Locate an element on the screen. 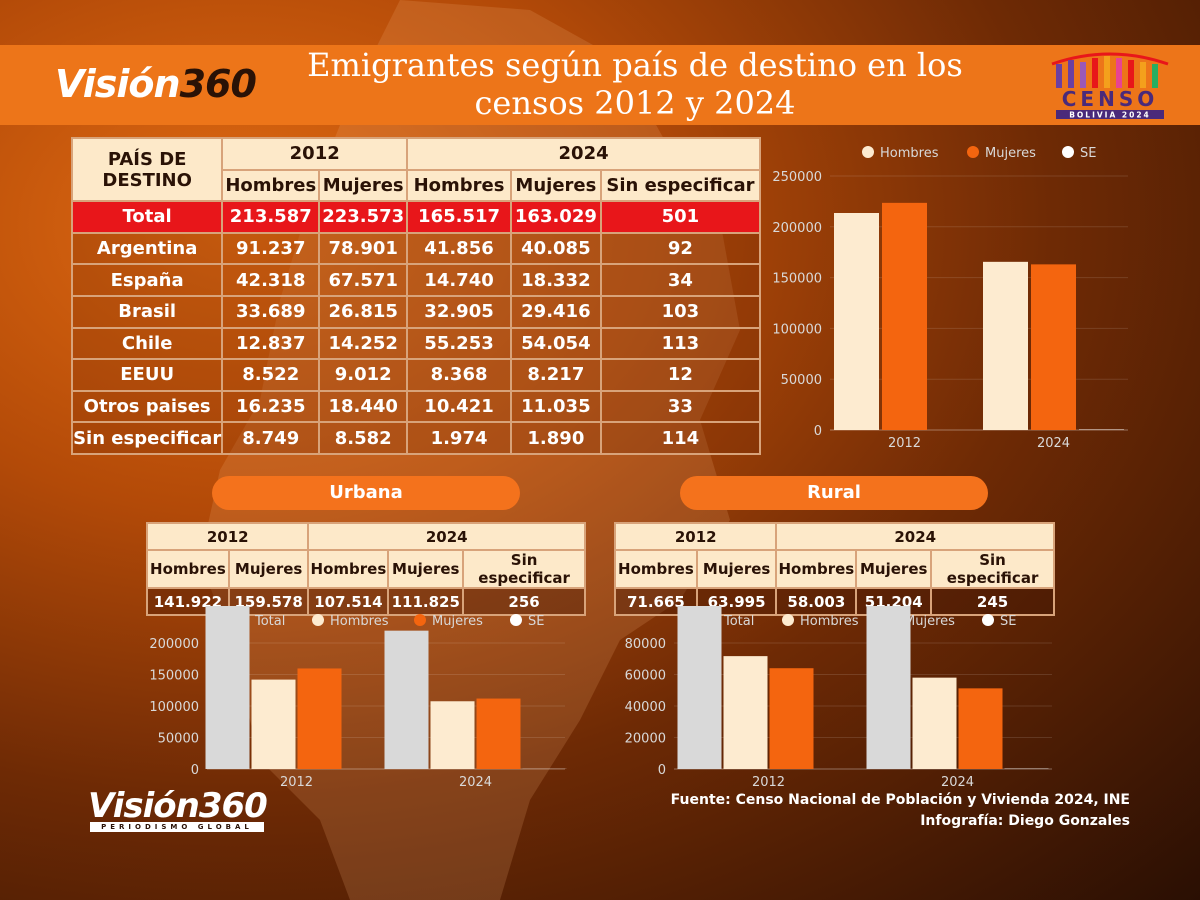 This screenshot has height=900, width=1200. table-row: España 42.318 67.571 14.740 18.332 34 is located at coordinates (416, 280).